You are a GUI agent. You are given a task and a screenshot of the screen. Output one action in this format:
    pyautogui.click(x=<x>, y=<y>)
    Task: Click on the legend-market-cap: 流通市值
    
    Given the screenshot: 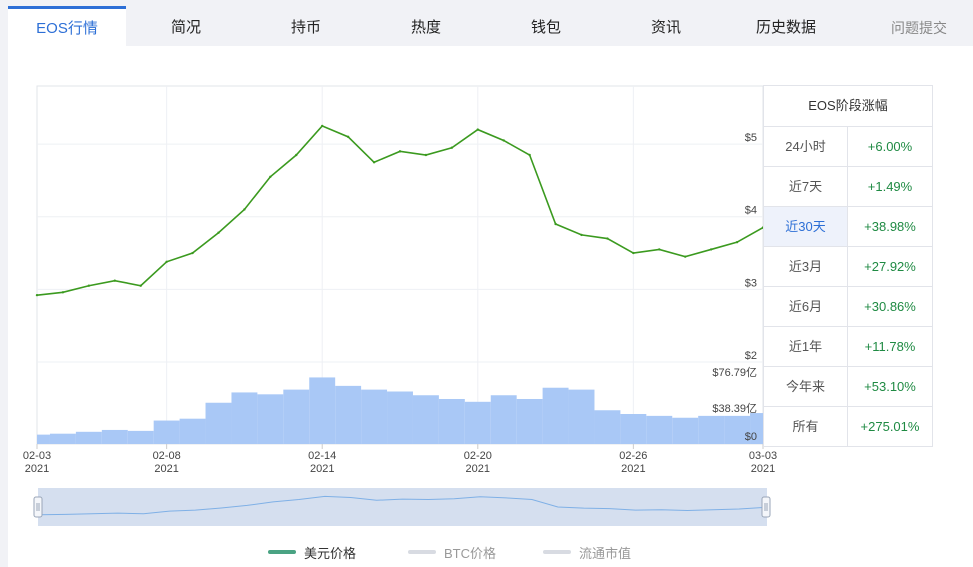 What is the action you would take?
    pyautogui.click(x=587, y=552)
    